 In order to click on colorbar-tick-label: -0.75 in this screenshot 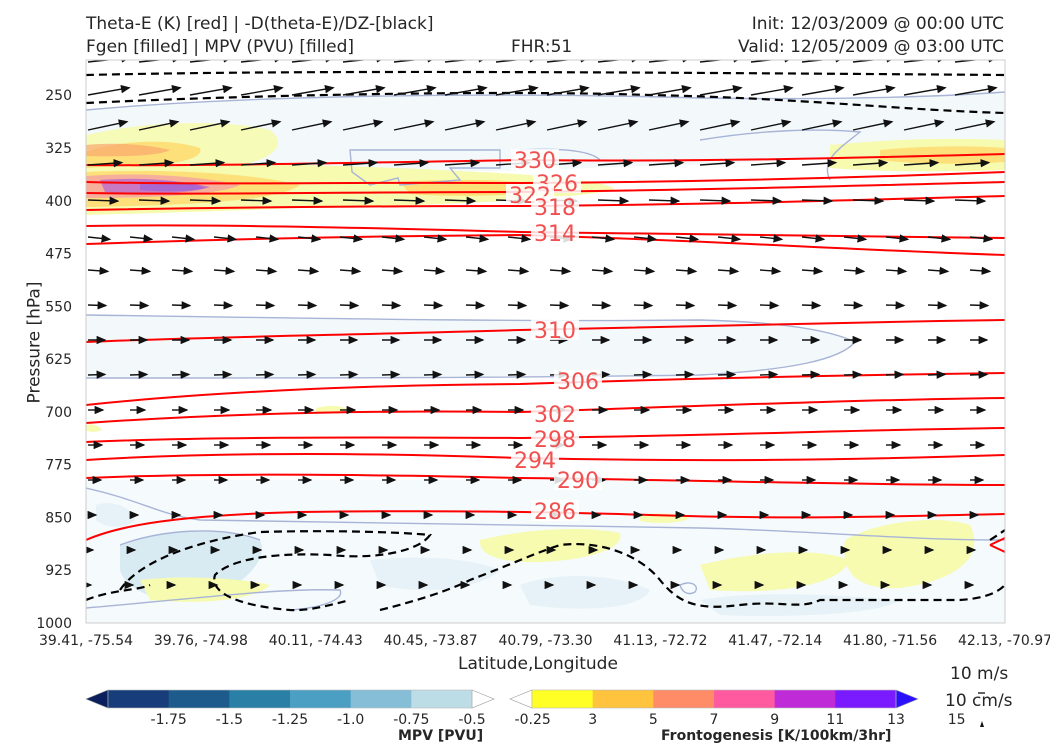, I will do `click(411, 720)`.